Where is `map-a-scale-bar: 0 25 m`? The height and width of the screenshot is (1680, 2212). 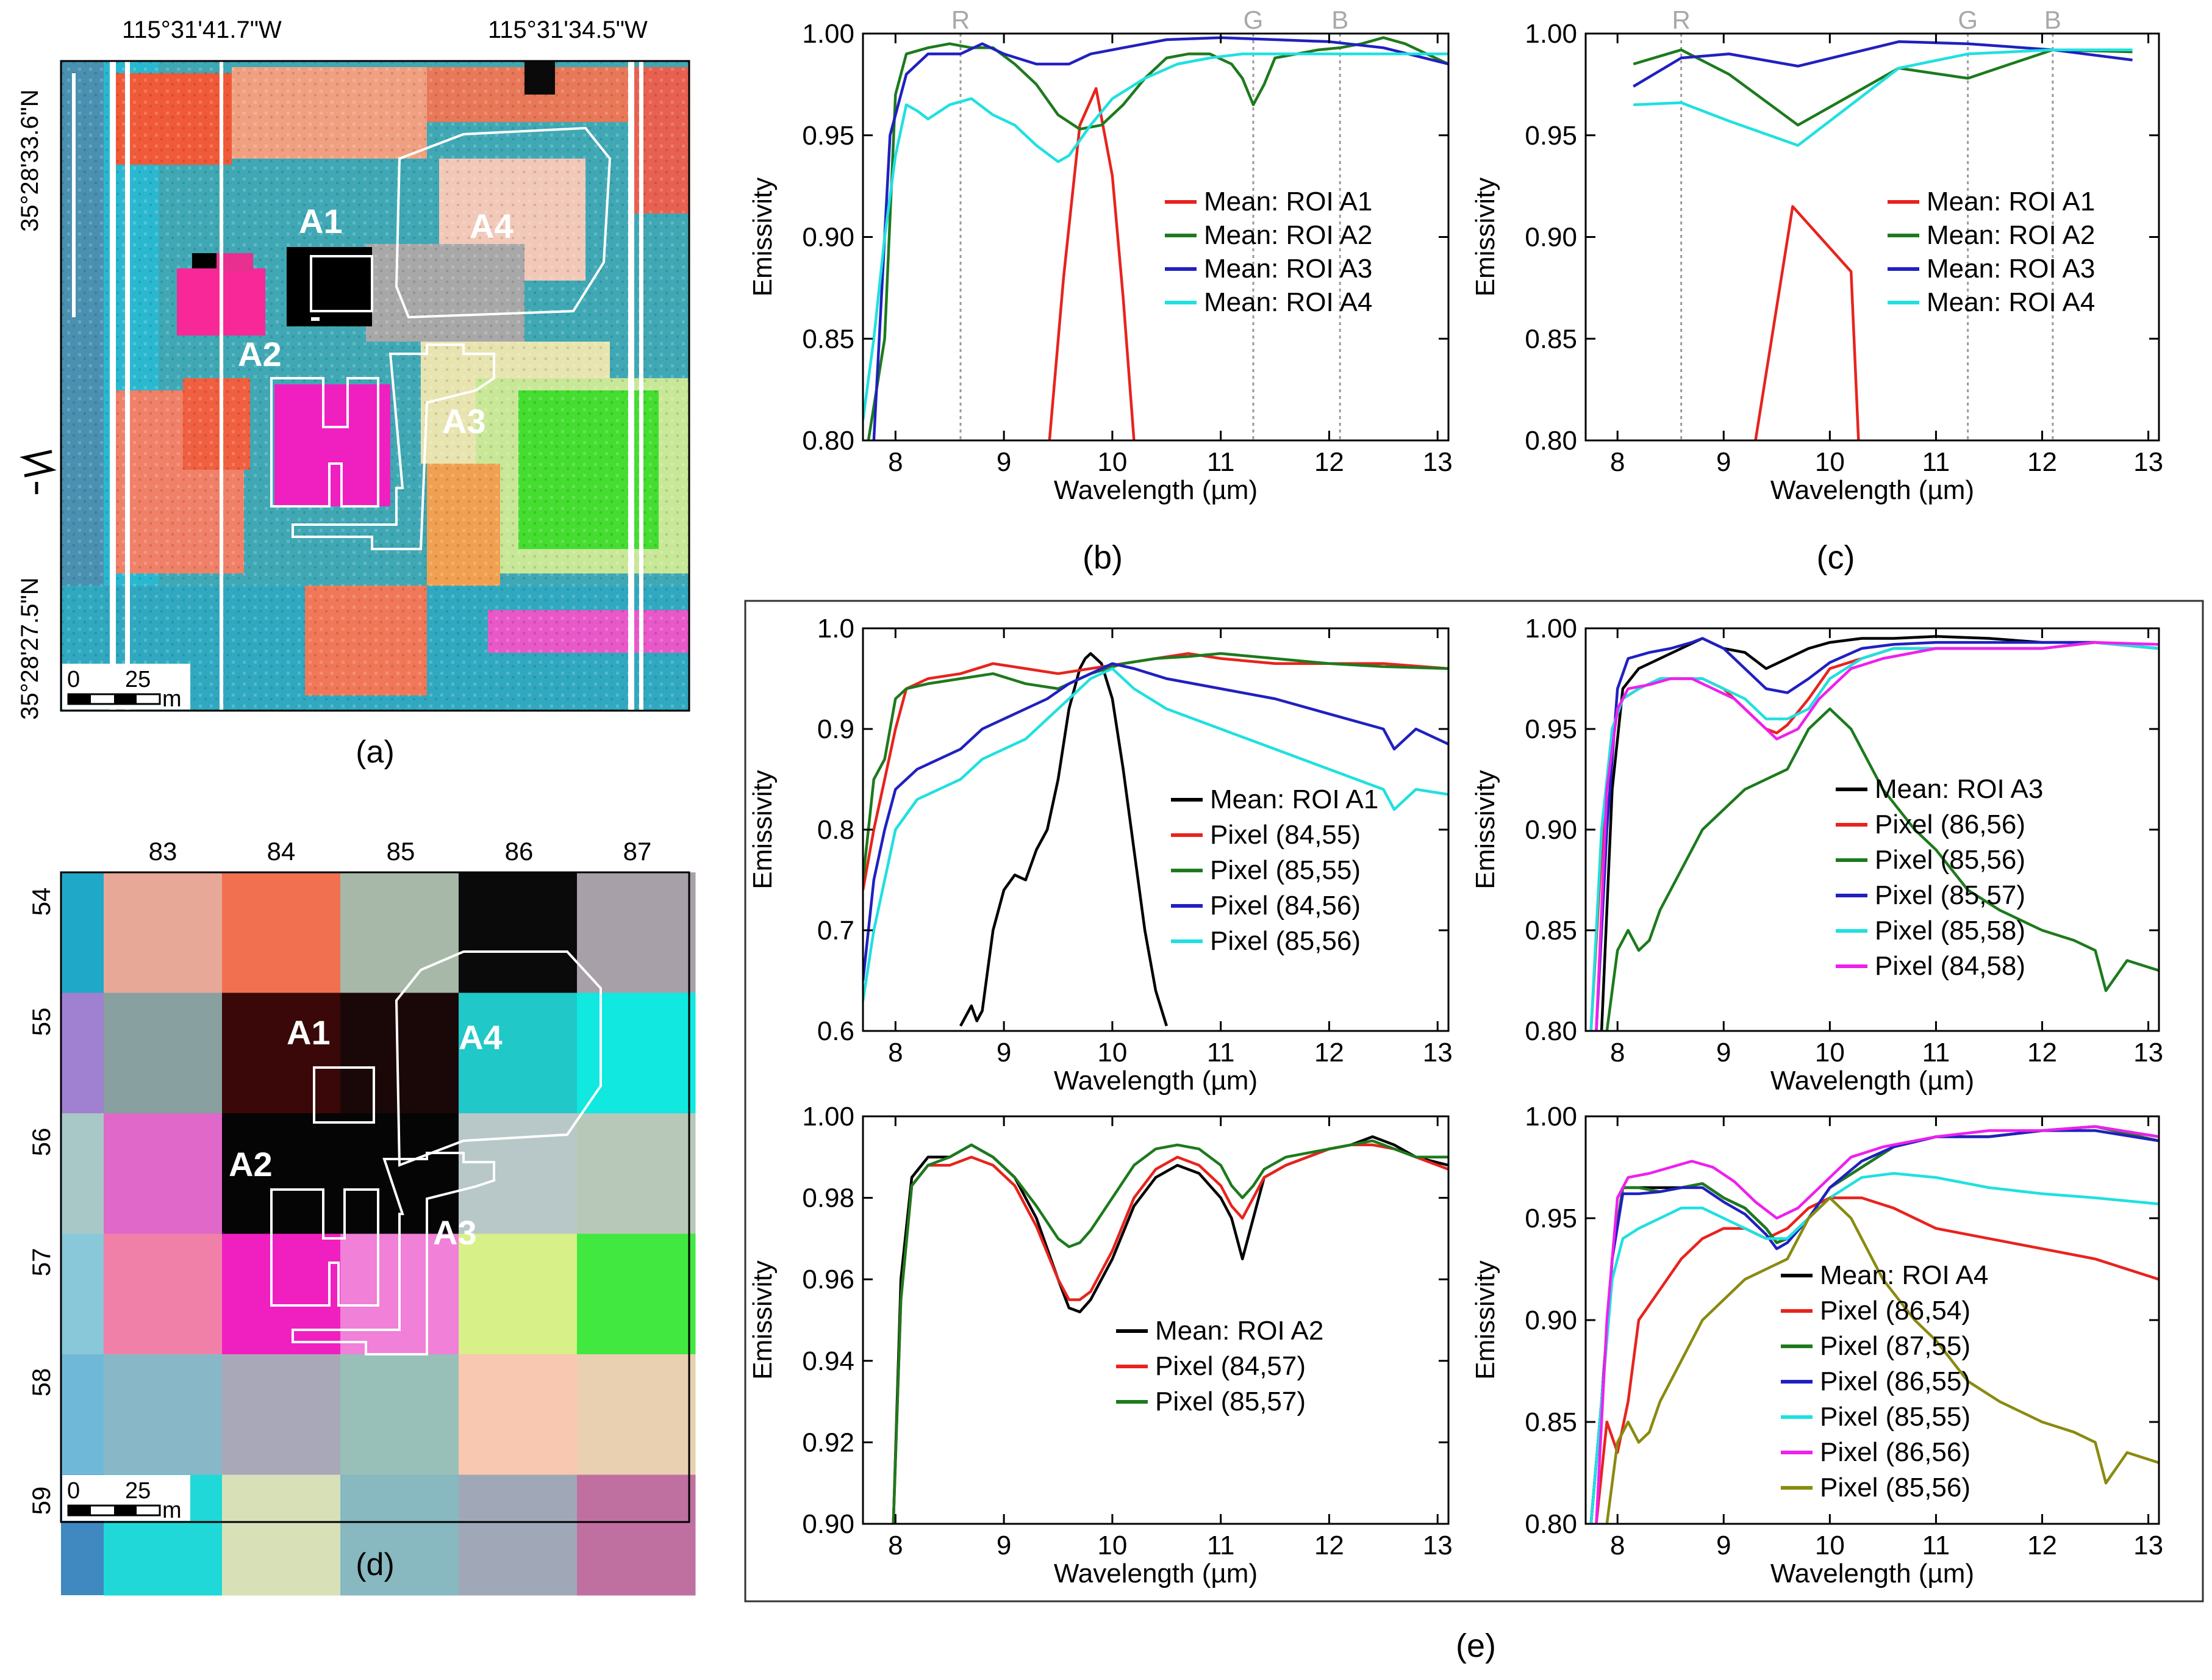 map-a-scale-bar: 0 25 m is located at coordinates (126, 688).